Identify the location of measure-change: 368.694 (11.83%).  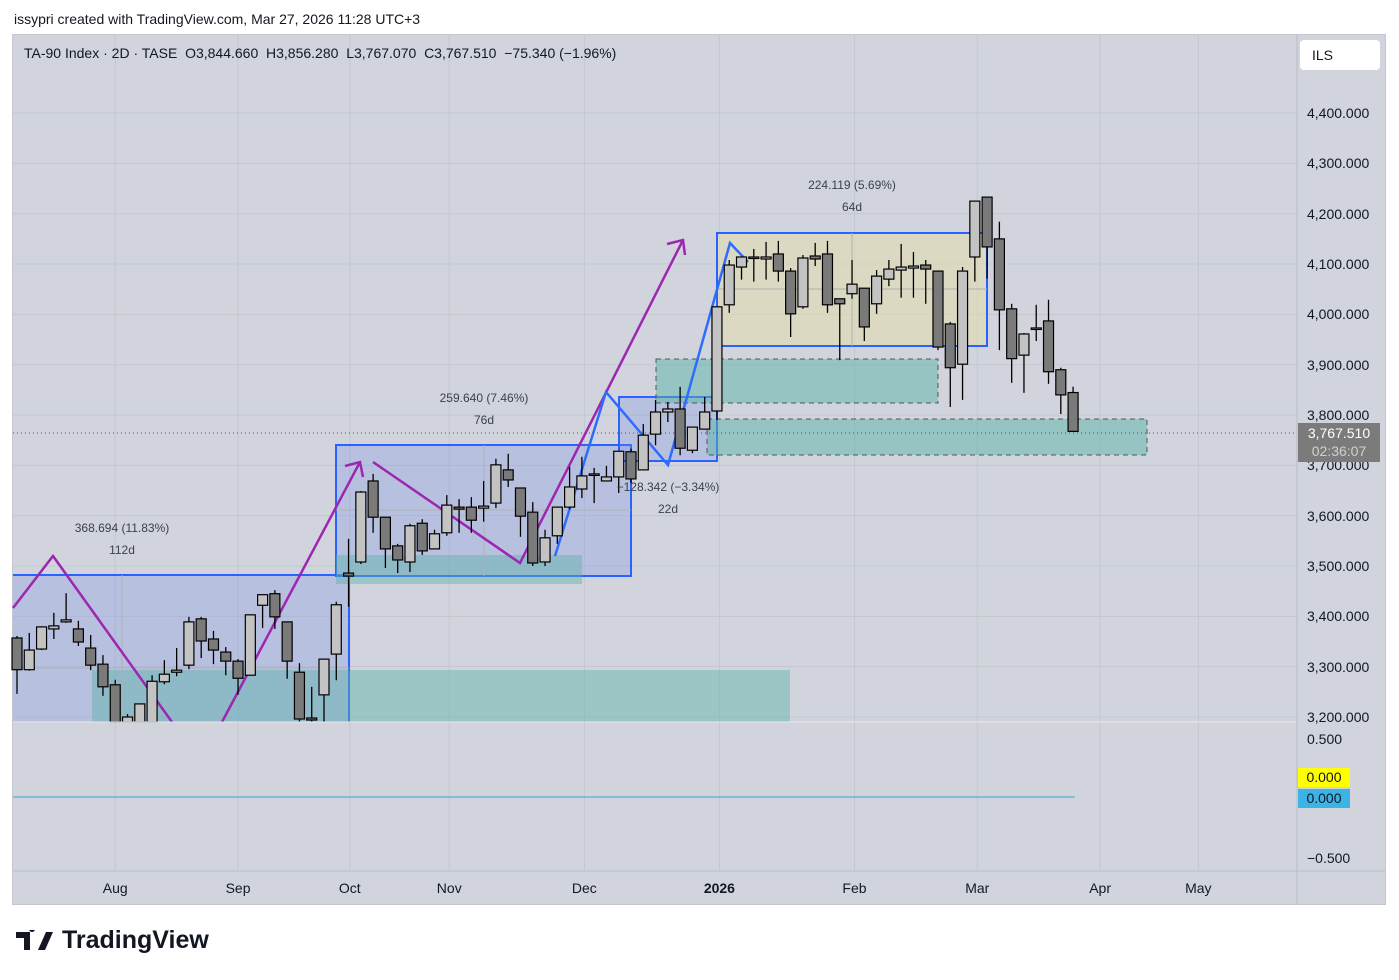
(122, 528).